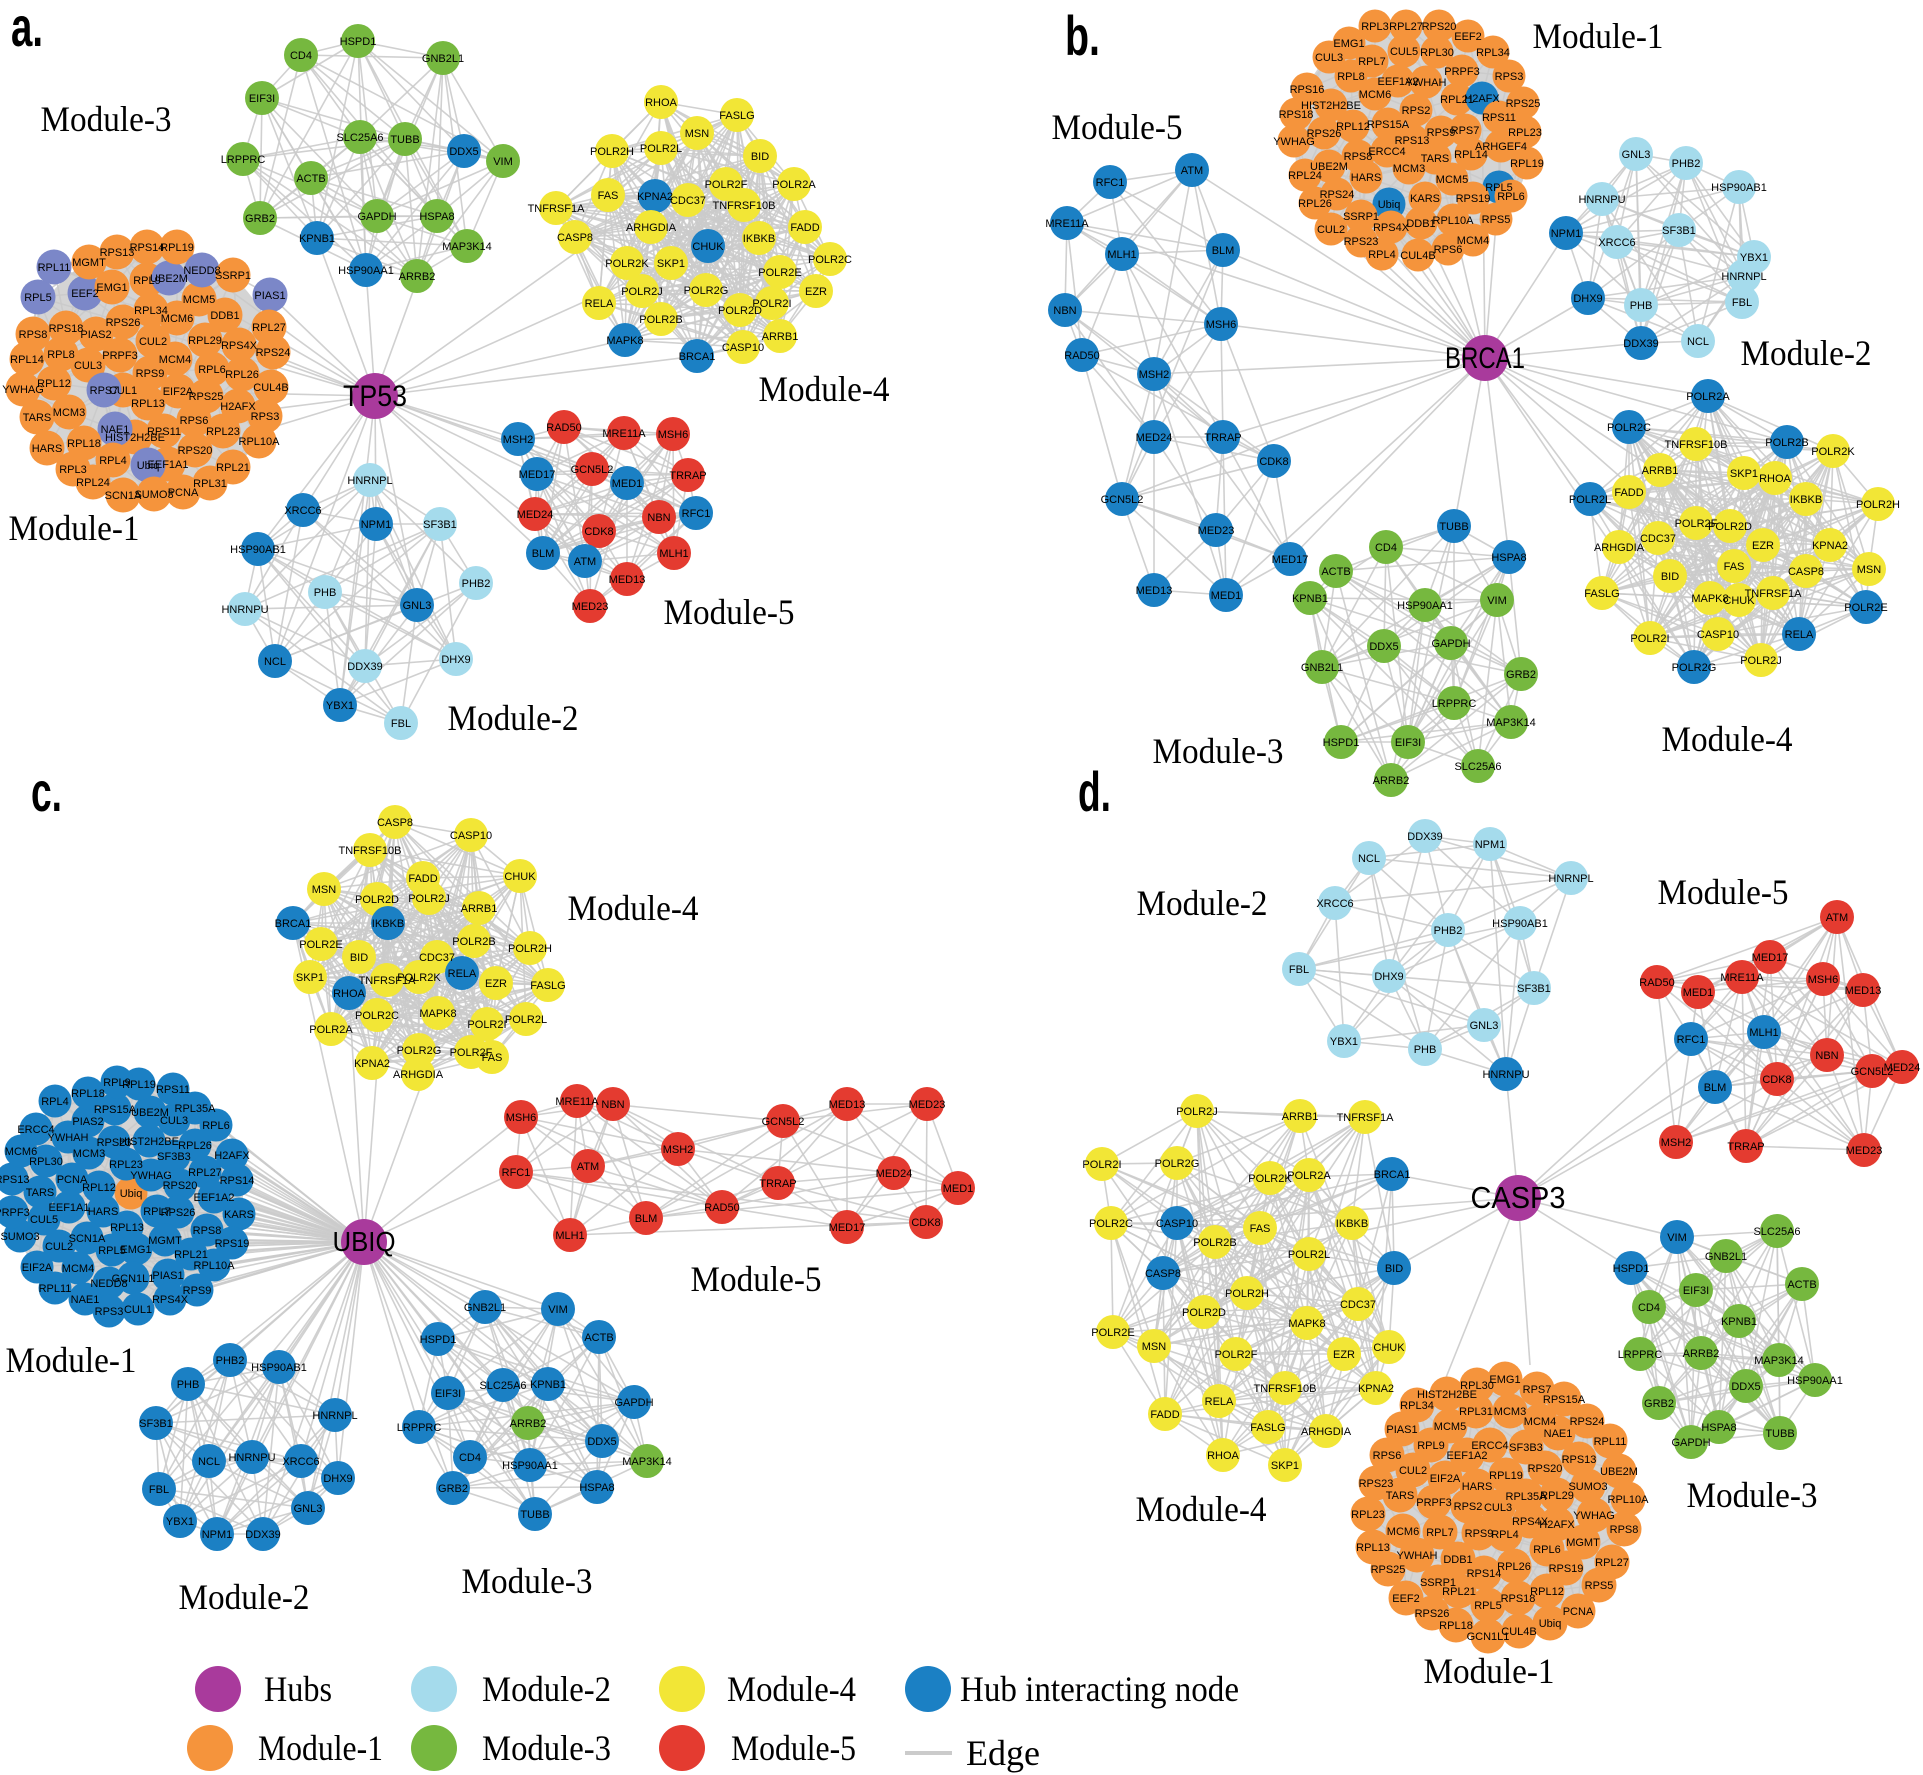  Describe the element at coordinates (1290, 560) in the screenshot. I see `svg-text: MED17` at that location.